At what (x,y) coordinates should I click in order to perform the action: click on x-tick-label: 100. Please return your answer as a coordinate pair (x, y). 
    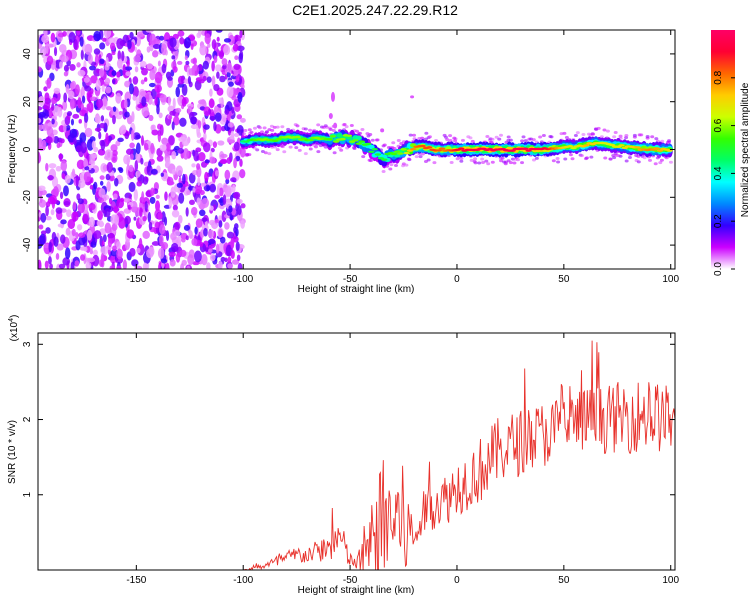
    Looking at the image, I should click on (670, 279).